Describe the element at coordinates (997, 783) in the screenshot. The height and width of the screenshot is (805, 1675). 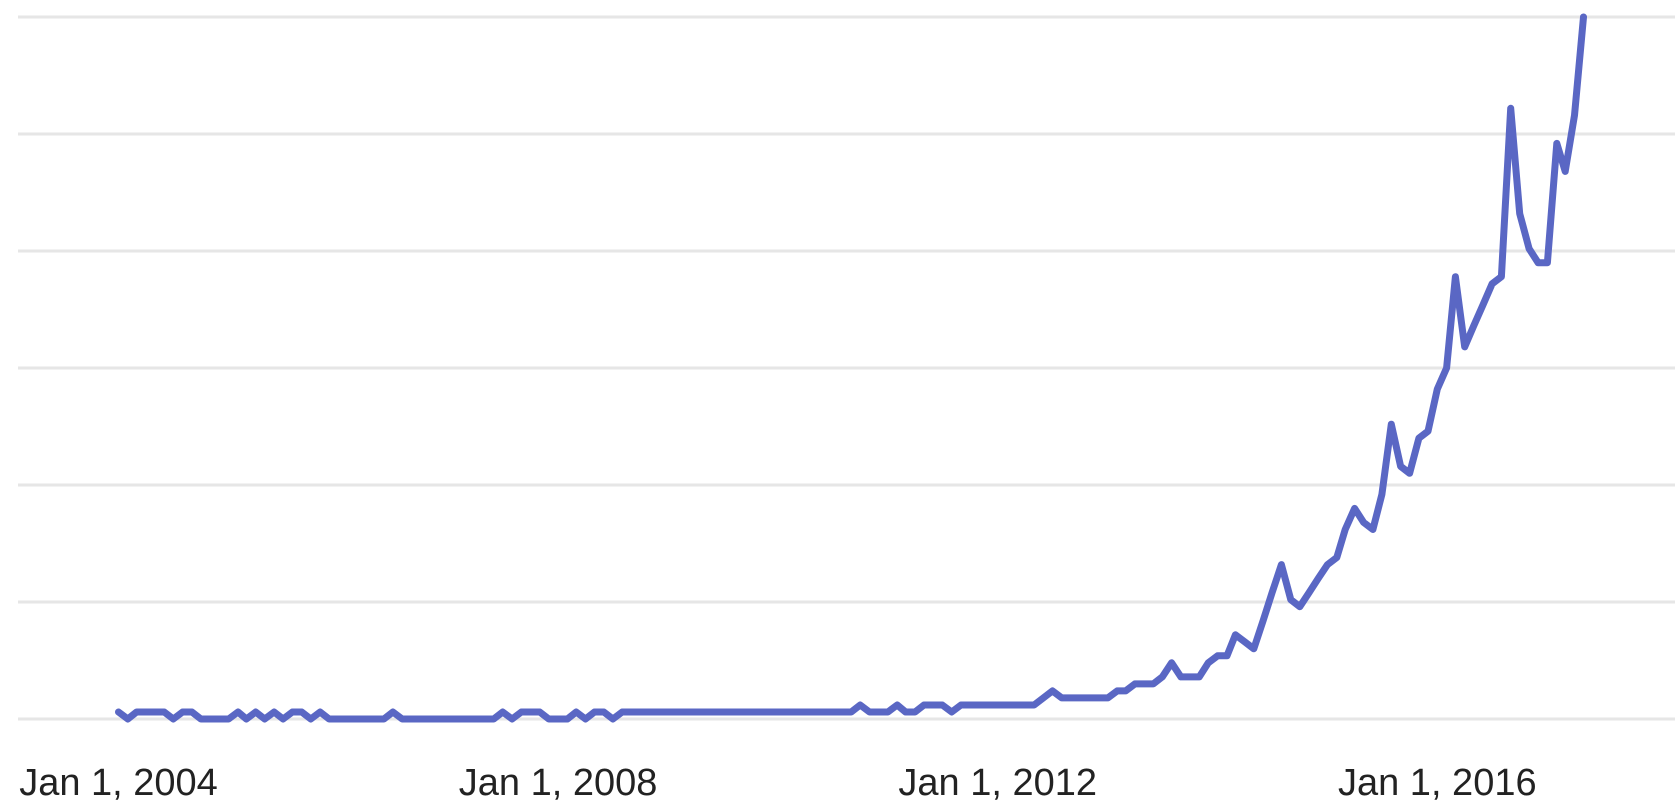
I see `x-tick-label: Jan 1, 2012` at that location.